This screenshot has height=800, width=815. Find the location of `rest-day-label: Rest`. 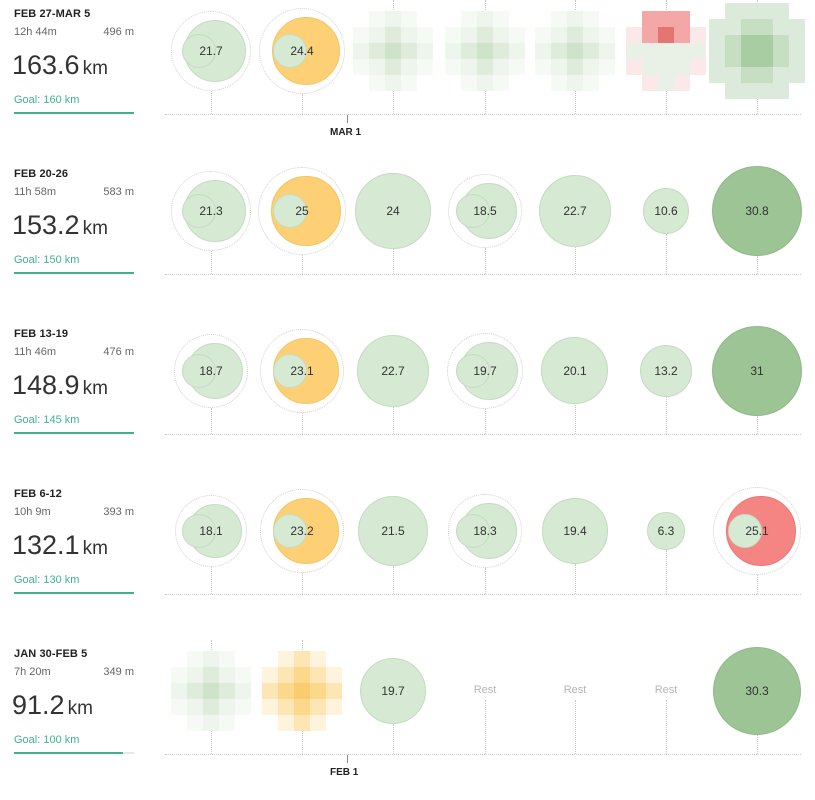

rest-day-label: Rest is located at coordinates (575, 690).